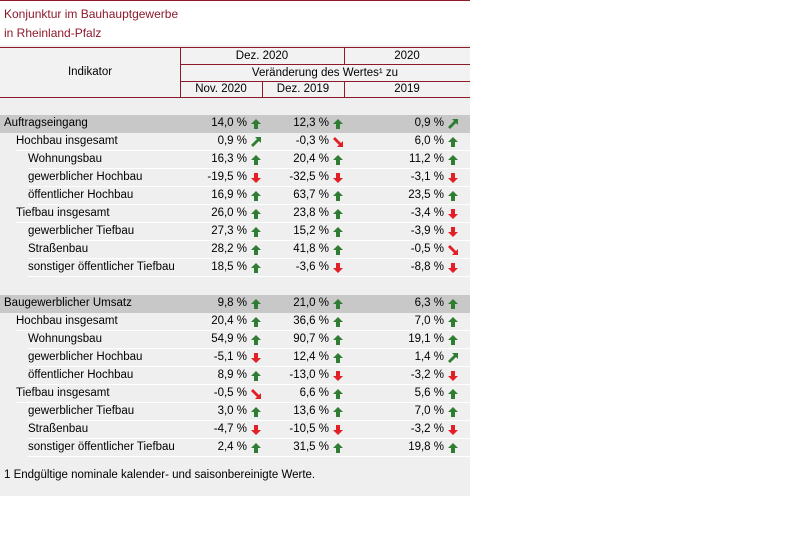  Describe the element at coordinates (229, 159) in the screenshot. I see `value-cell: 16,3 %` at that location.